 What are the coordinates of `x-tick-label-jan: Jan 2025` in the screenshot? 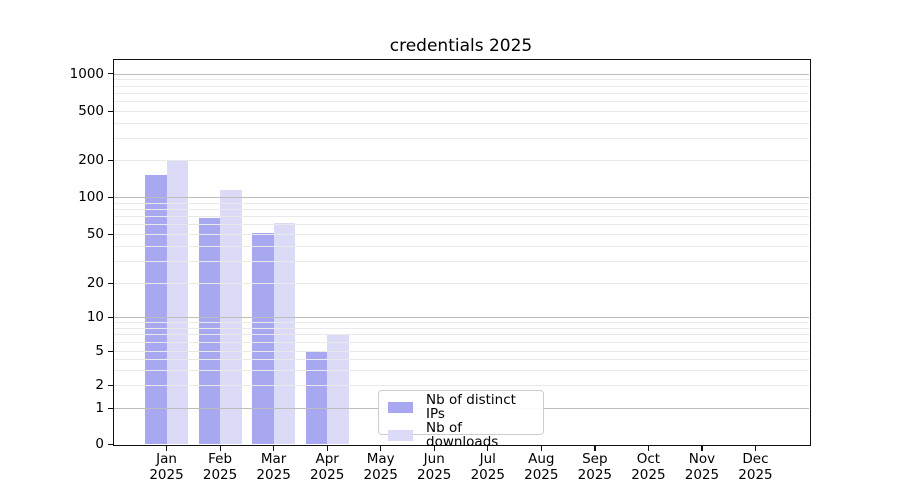 It's located at (166, 467).